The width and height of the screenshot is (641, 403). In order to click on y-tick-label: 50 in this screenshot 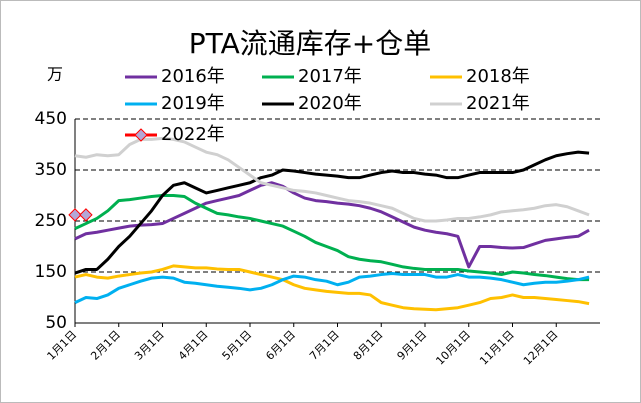, I will do `click(56, 323)`.